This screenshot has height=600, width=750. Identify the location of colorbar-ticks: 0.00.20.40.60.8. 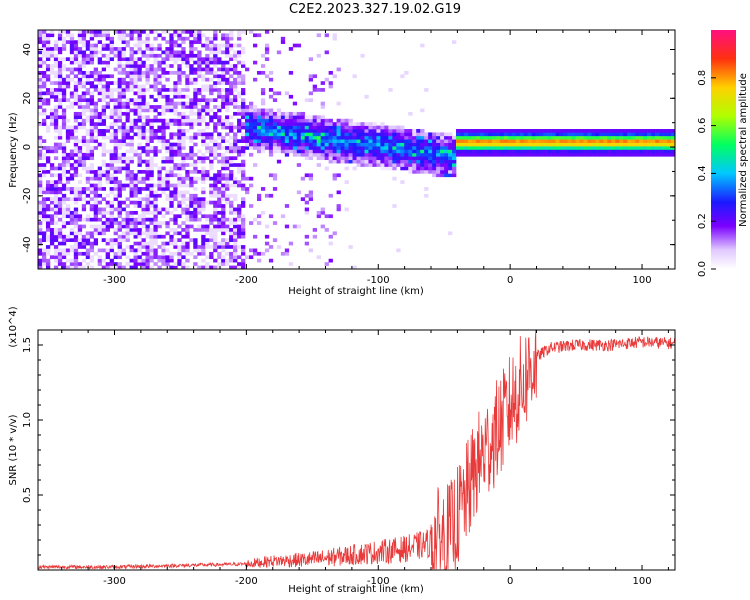
(706, 173).